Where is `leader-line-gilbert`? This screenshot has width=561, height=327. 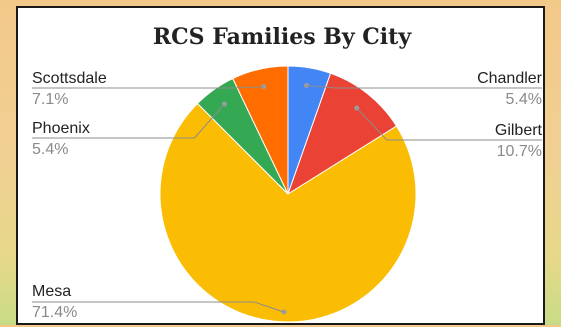
leader-line-gilbert is located at coordinates (449, 124).